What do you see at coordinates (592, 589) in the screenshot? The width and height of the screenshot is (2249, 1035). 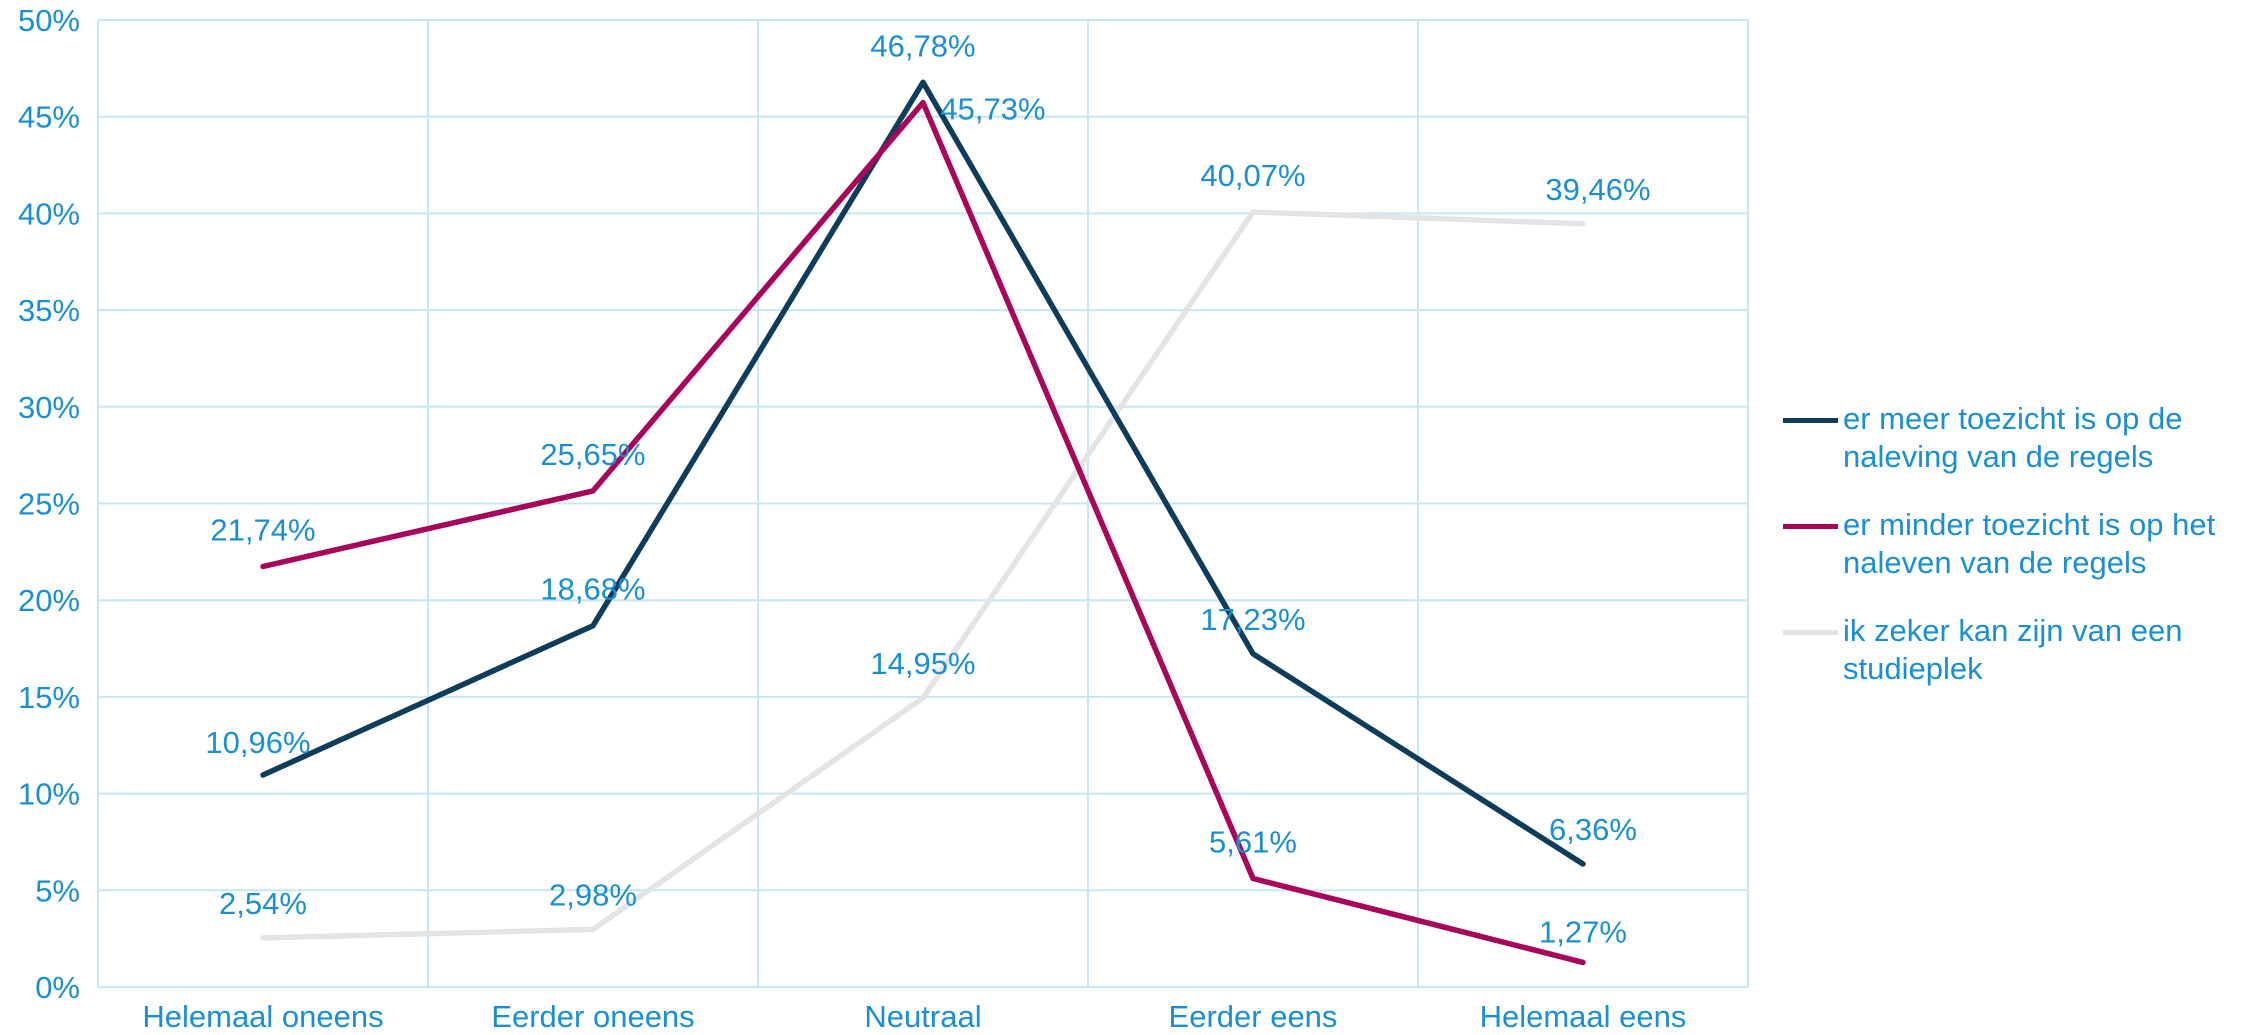 I see `data-label: 18,68%` at bounding box center [592, 589].